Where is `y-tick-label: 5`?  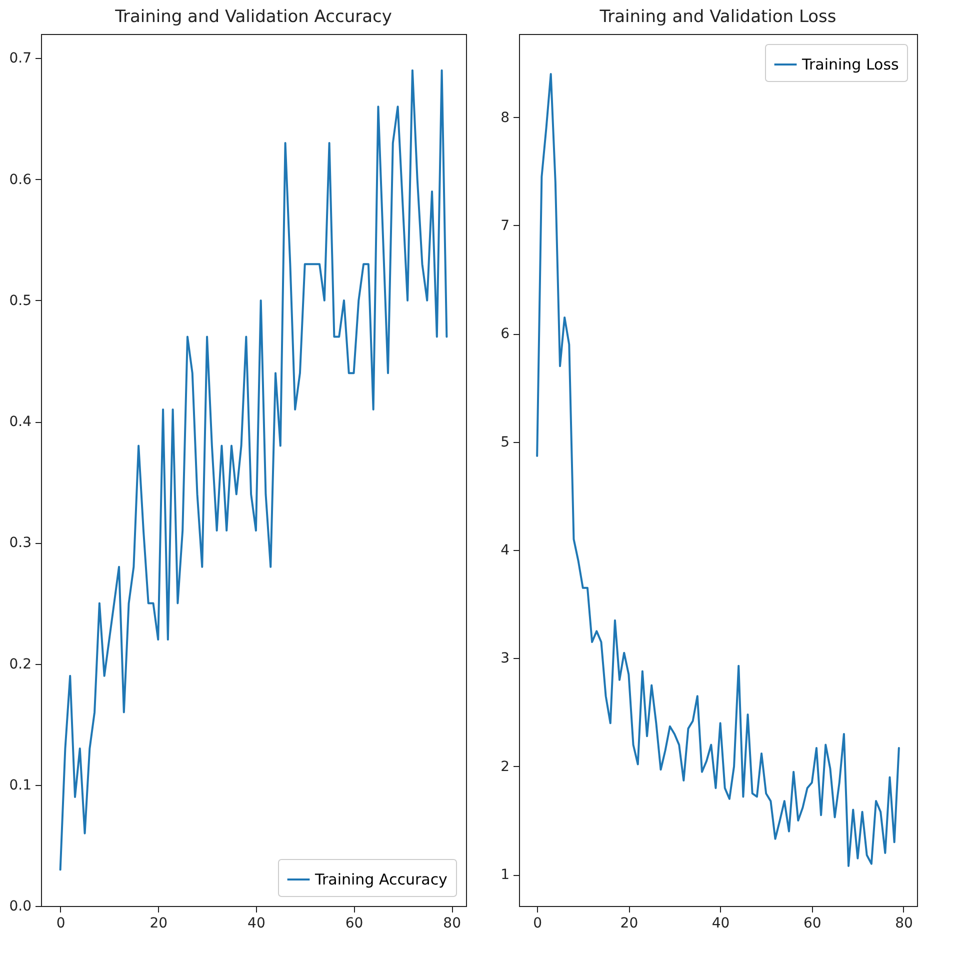
y-tick-label: 5 is located at coordinates (505, 442).